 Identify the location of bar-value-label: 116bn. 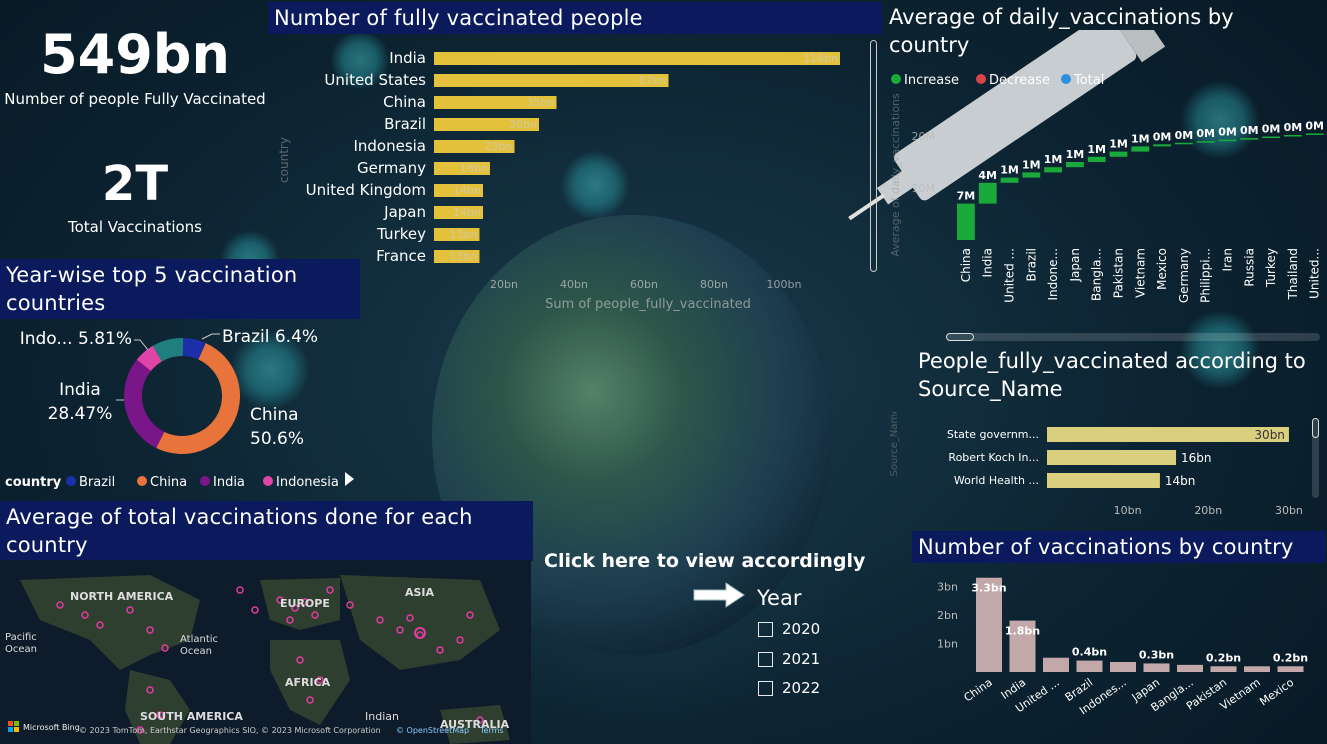
(820, 58).